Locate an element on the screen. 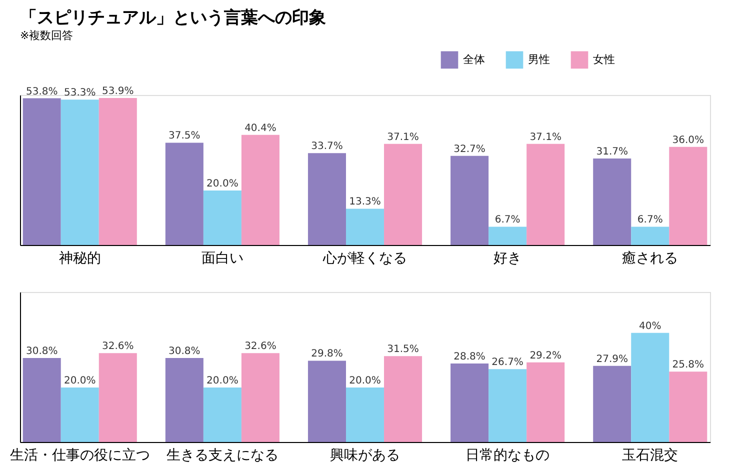 This screenshot has width=740, height=471. data-label: 40.4% is located at coordinates (260, 128).